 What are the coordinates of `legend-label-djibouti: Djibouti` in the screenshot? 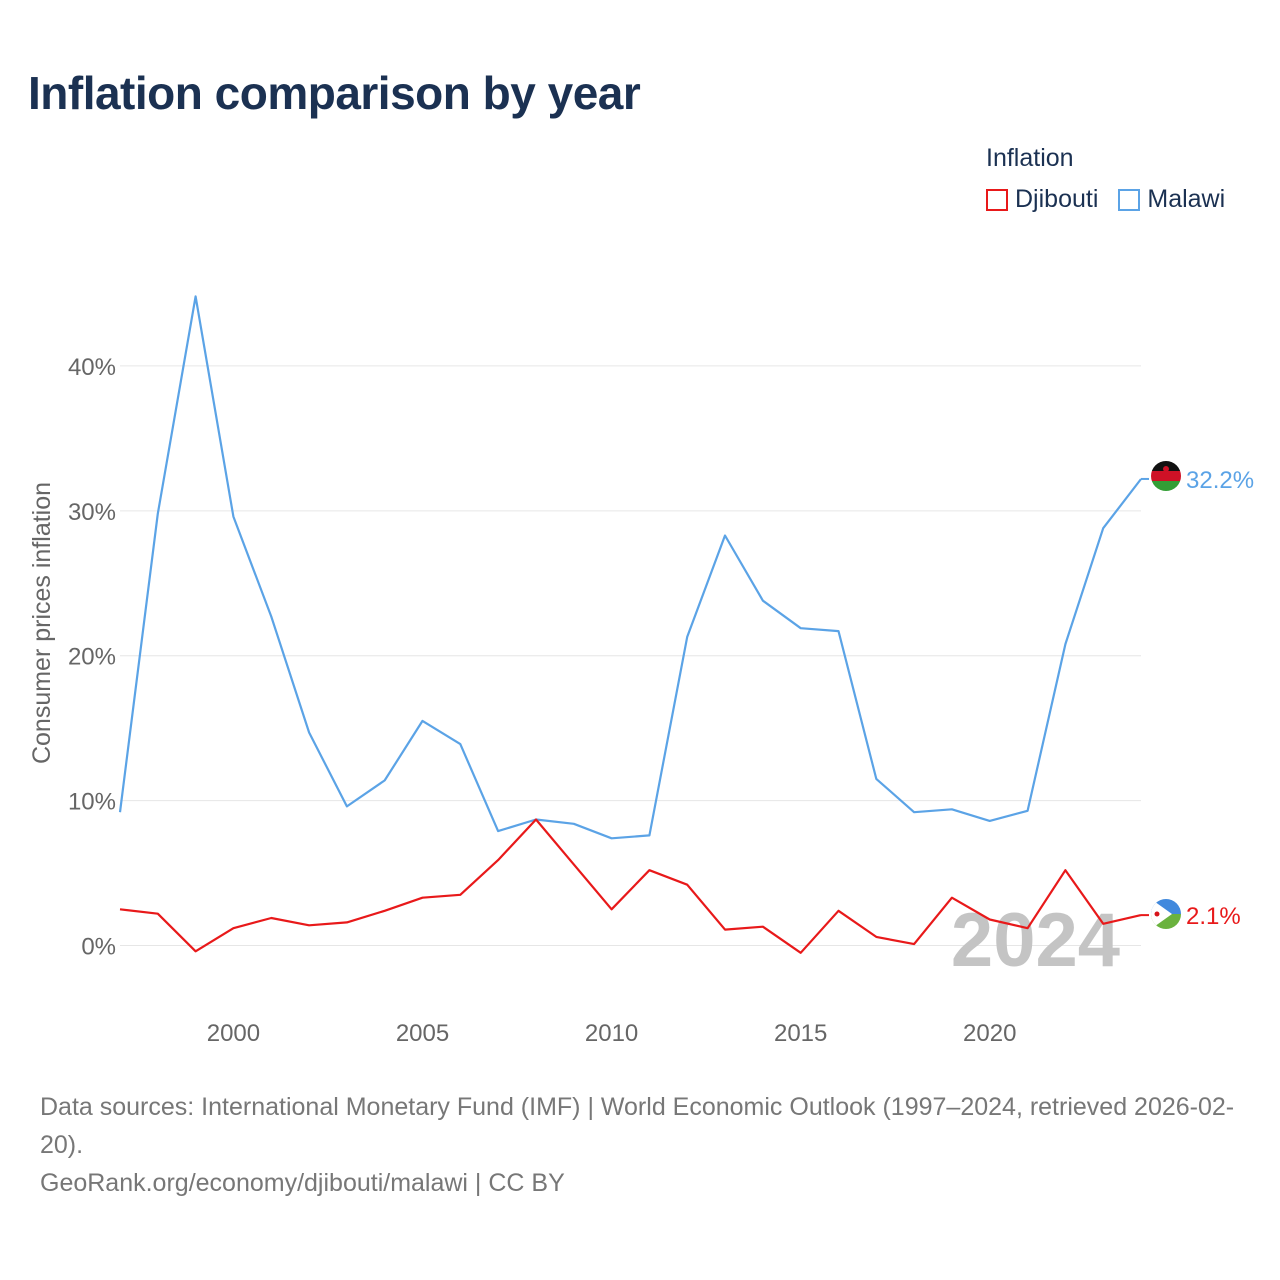 It's located at (1057, 199).